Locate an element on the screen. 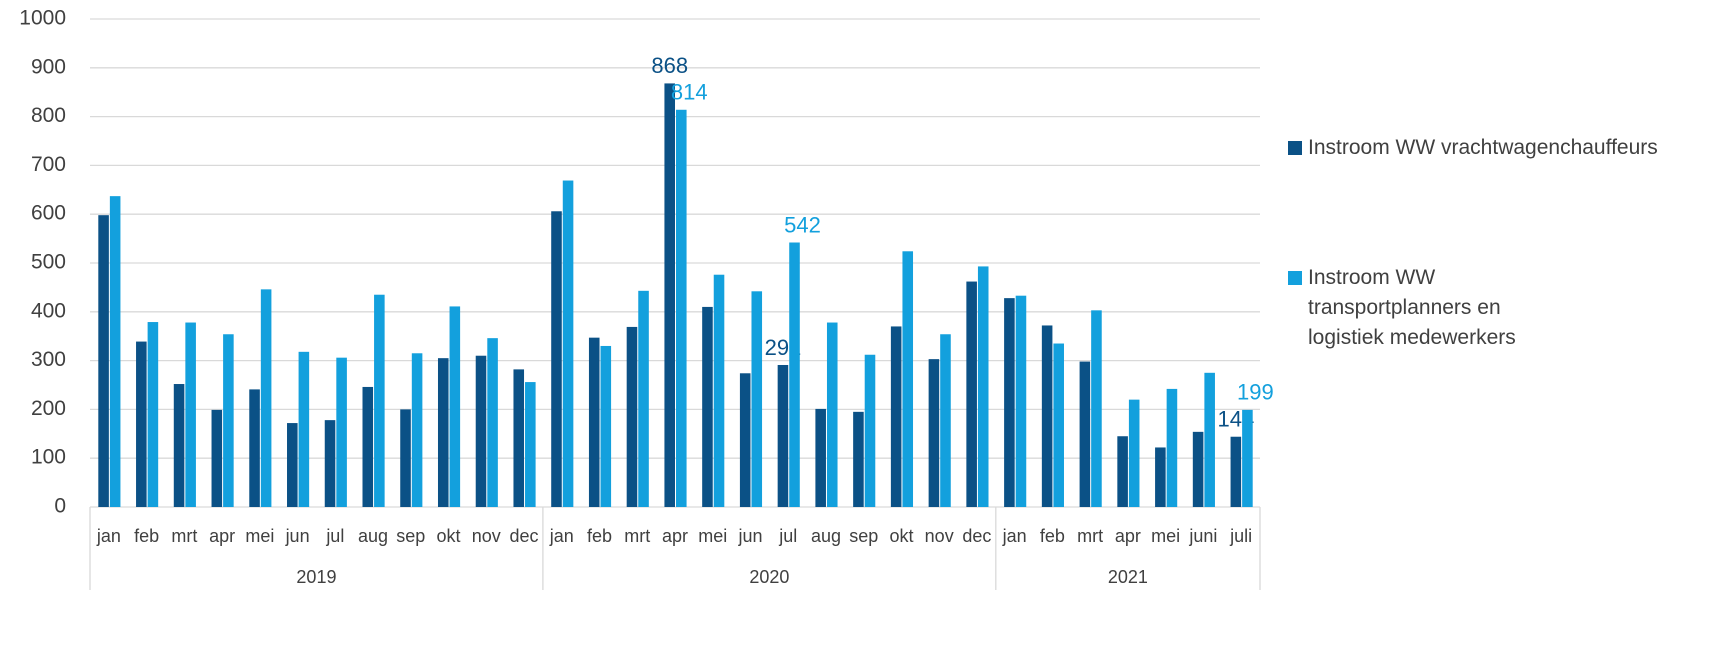 The image size is (1729, 649). legend-swatch is located at coordinates (1295, 278).